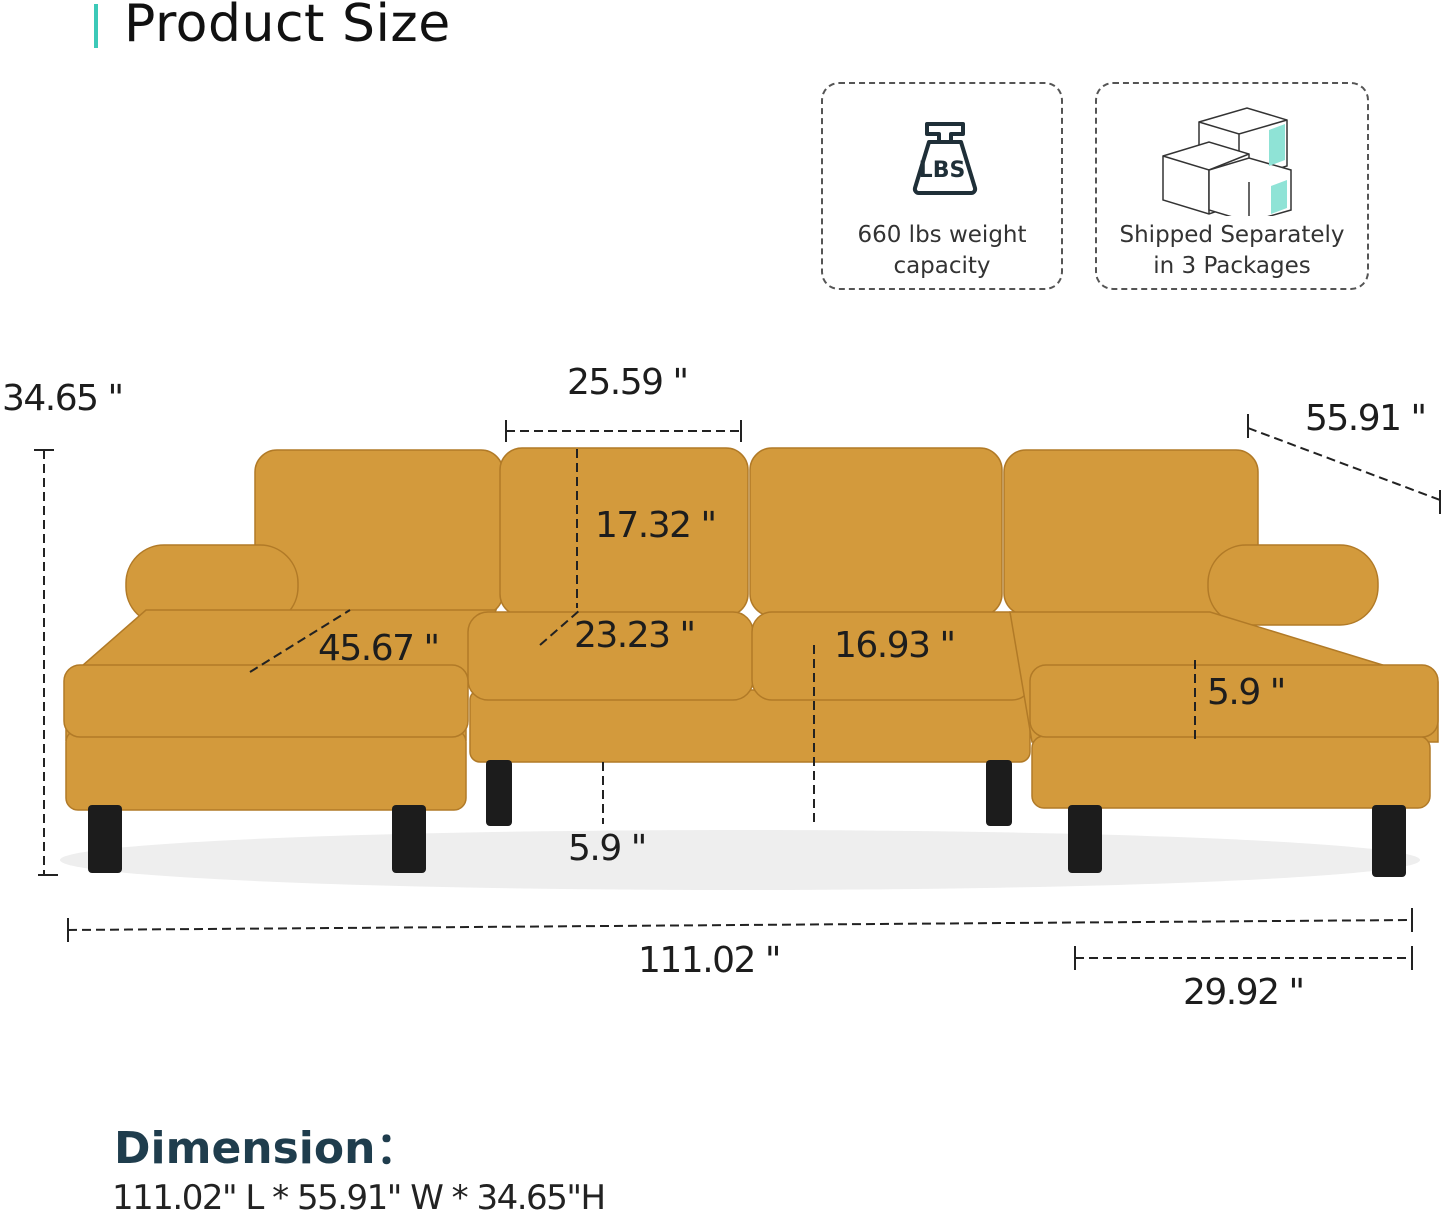 The height and width of the screenshot is (1218, 1445). I want to click on packages-icon, so click(1227, 161).